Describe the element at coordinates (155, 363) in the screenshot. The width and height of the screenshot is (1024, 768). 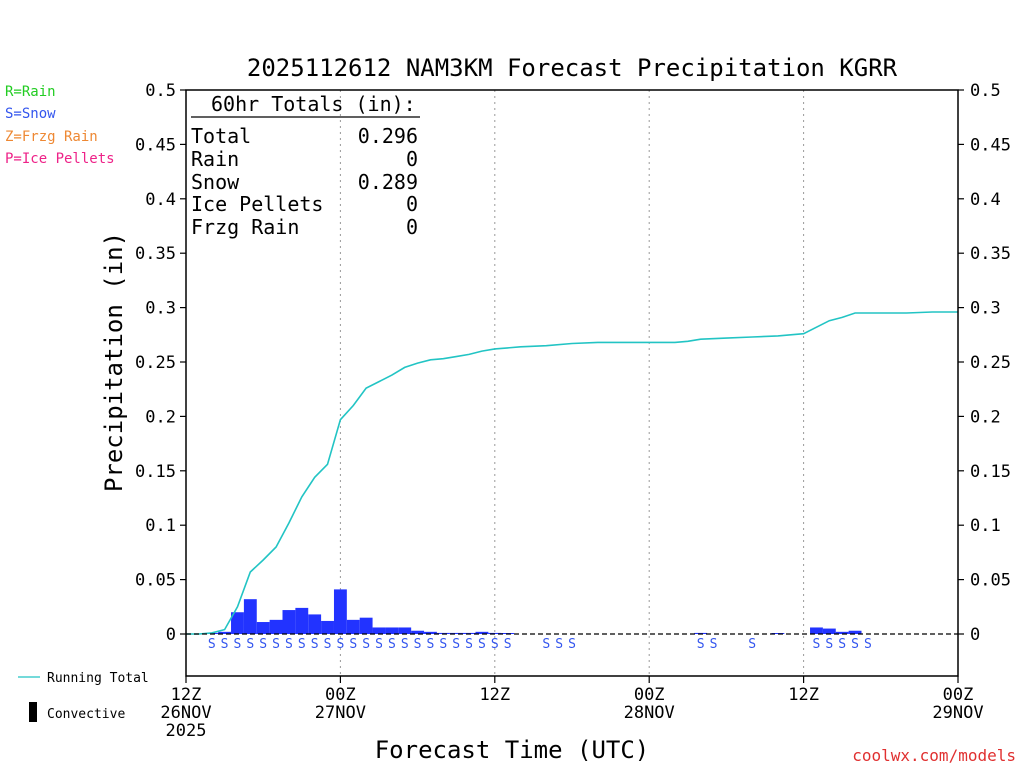
I see `y-tick-label-left: 0.25` at that location.